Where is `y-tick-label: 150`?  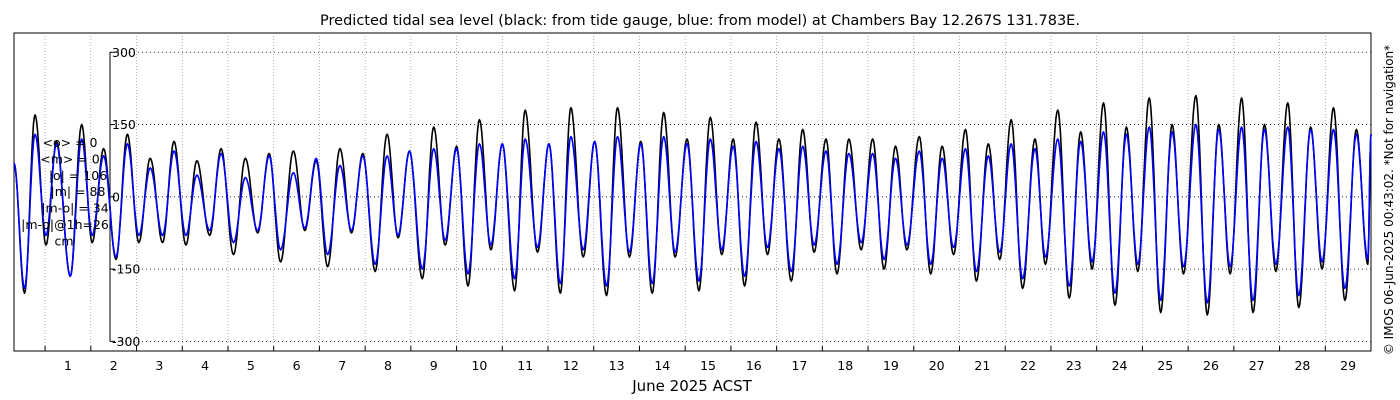
y-tick-label: 150 is located at coordinates (124, 124).